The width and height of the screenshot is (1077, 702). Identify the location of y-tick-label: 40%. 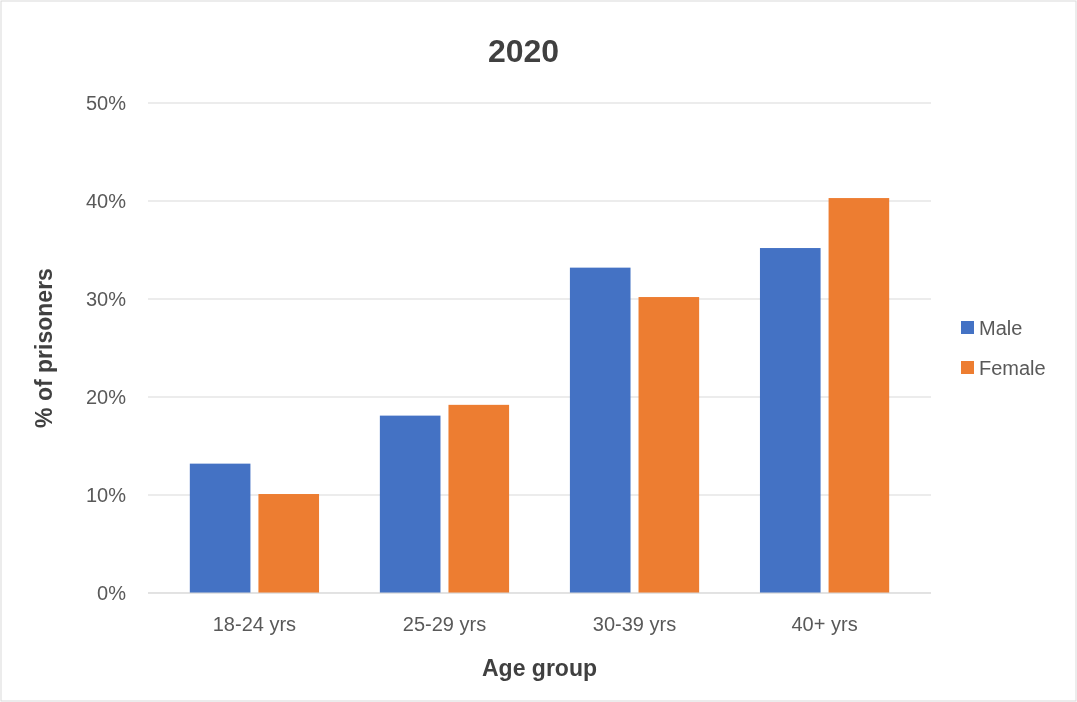
(106, 201).